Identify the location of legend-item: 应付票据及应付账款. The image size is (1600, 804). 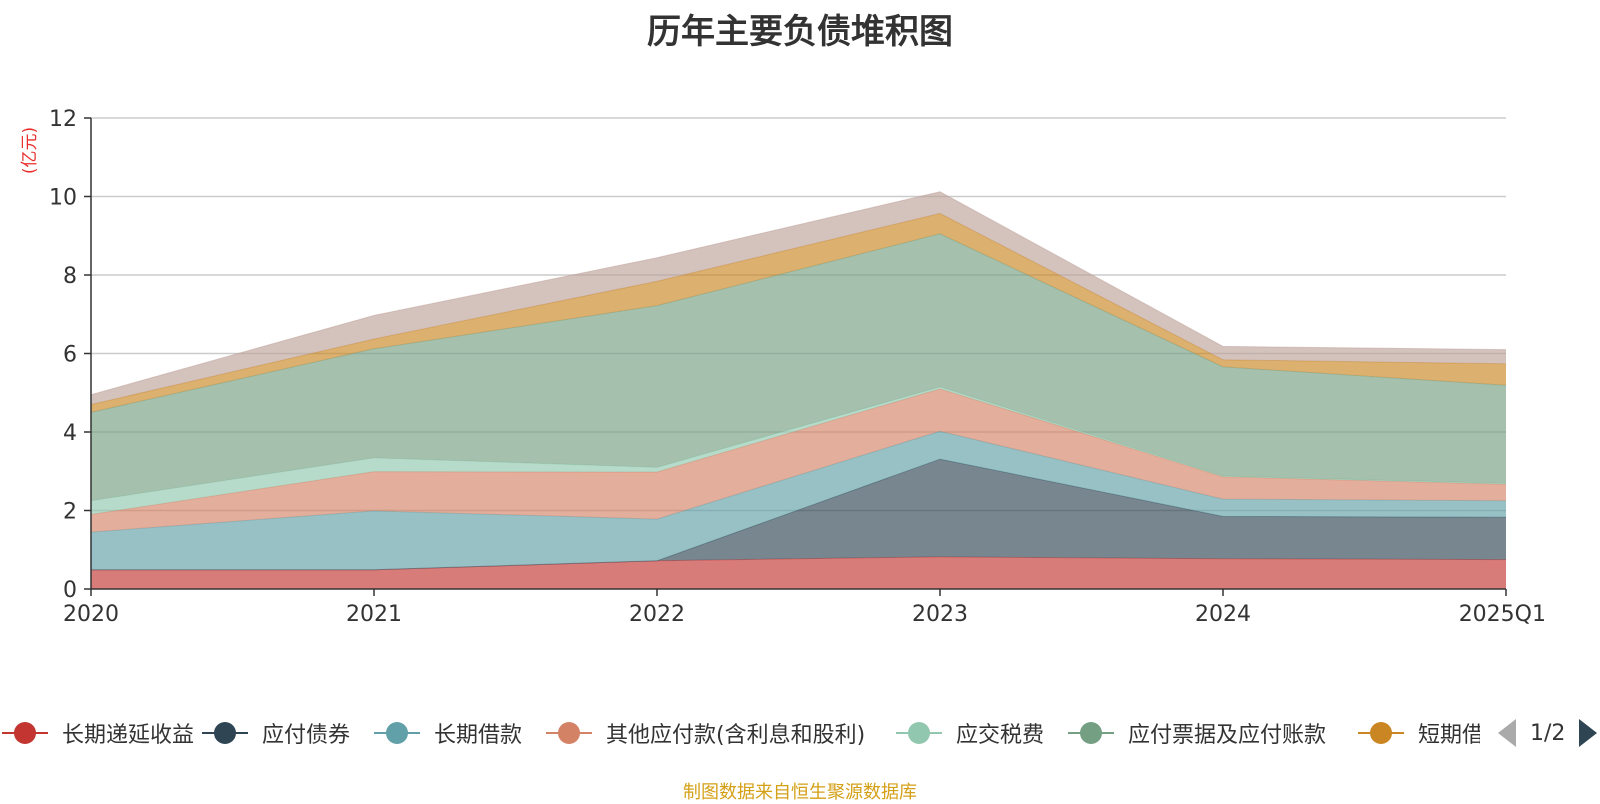
(1196, 733).